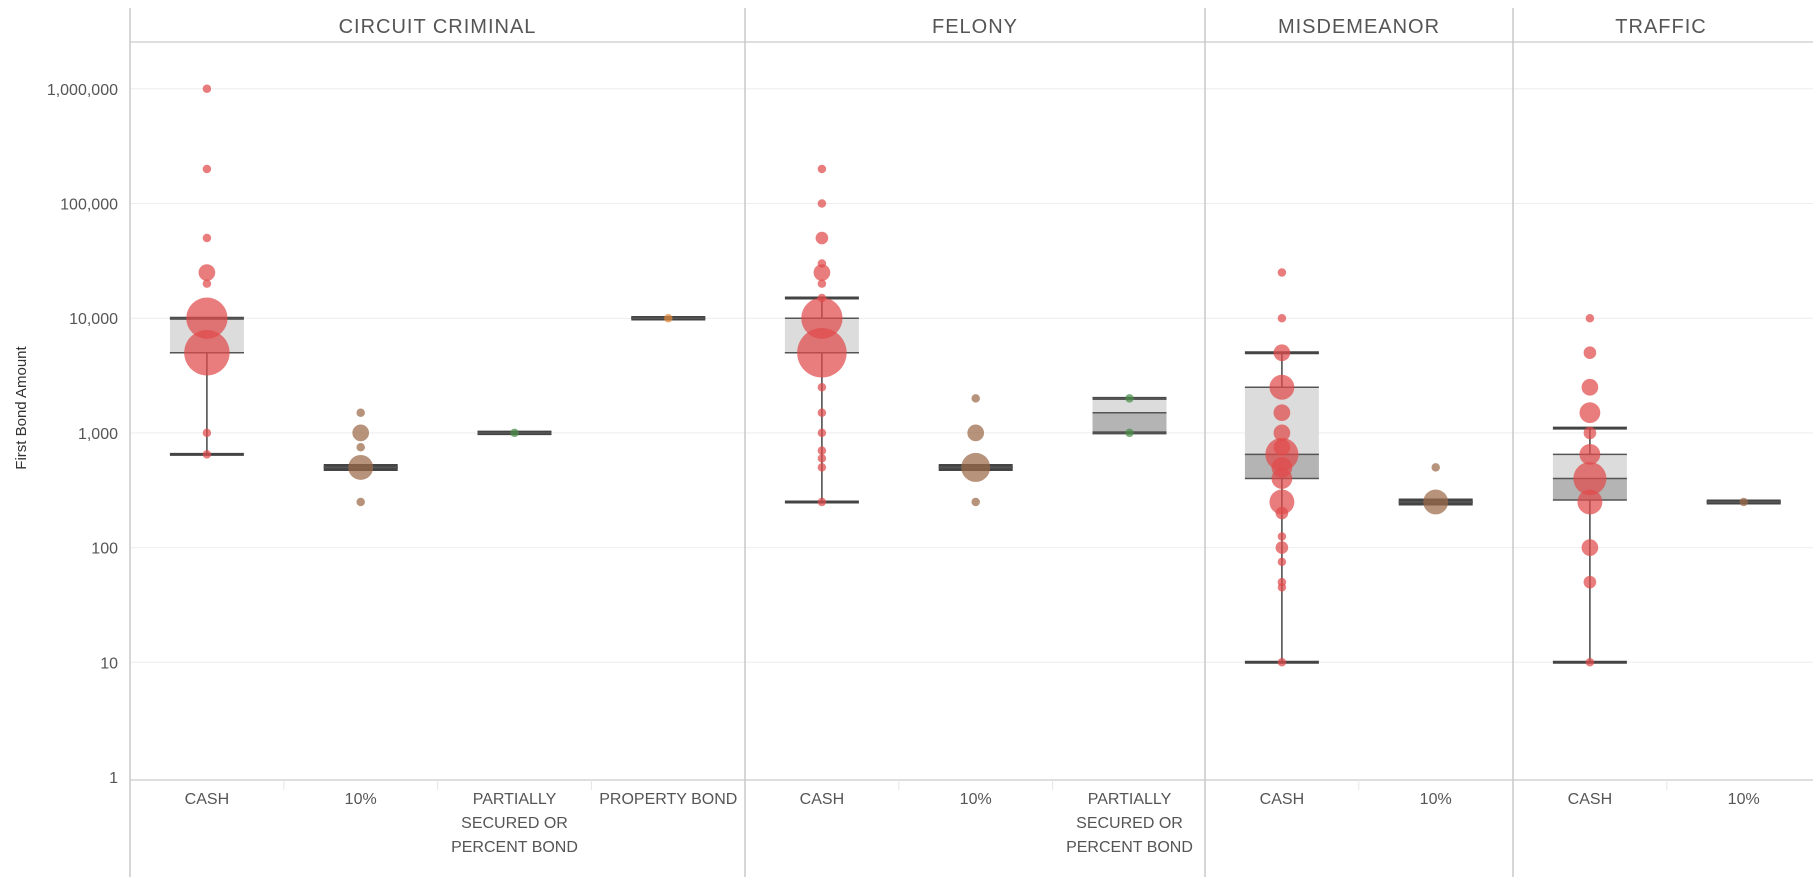 The width and height of the screenshot is (1813, 877). Describe the element at coordinates (975, 27) in the screenshot. I see `panel-title: FELONY` at that location.